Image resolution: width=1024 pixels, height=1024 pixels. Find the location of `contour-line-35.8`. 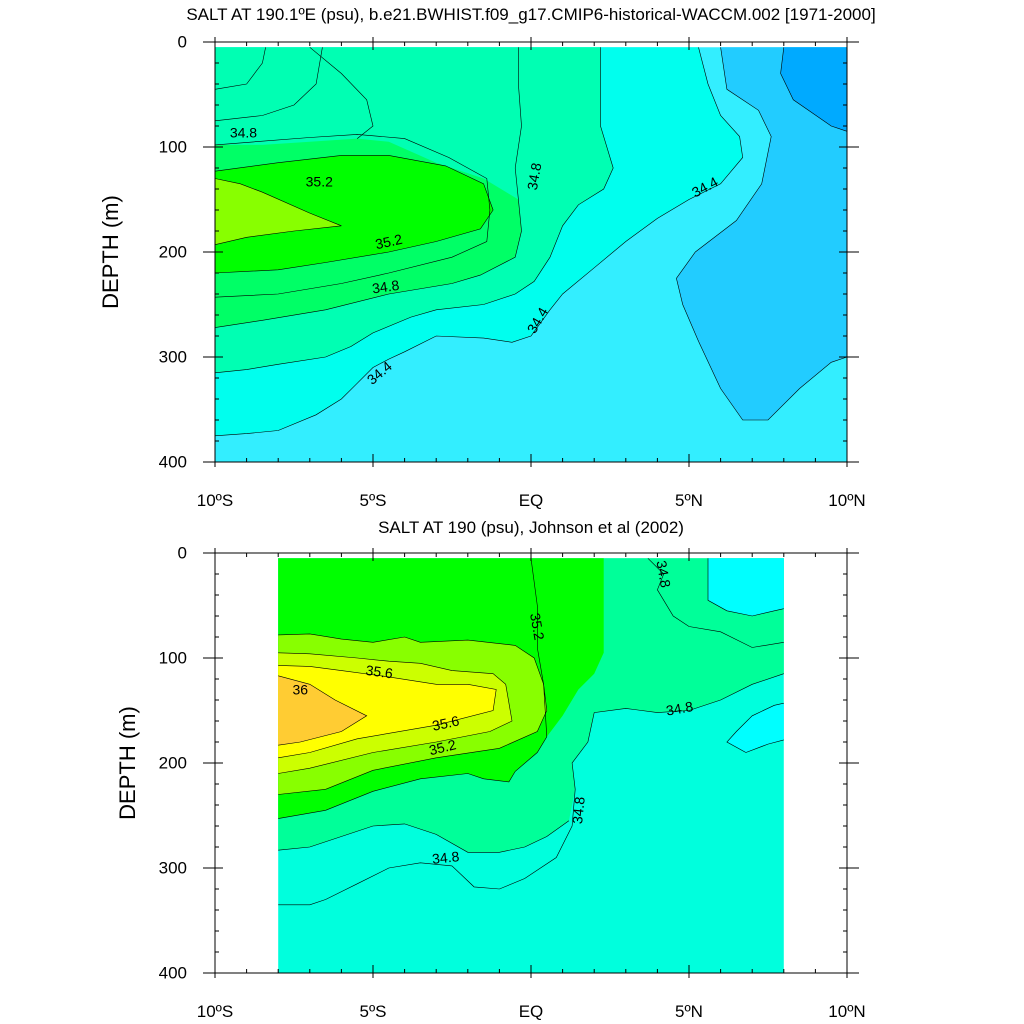

contour-line-35.8 is located at coordinates (387, 712).